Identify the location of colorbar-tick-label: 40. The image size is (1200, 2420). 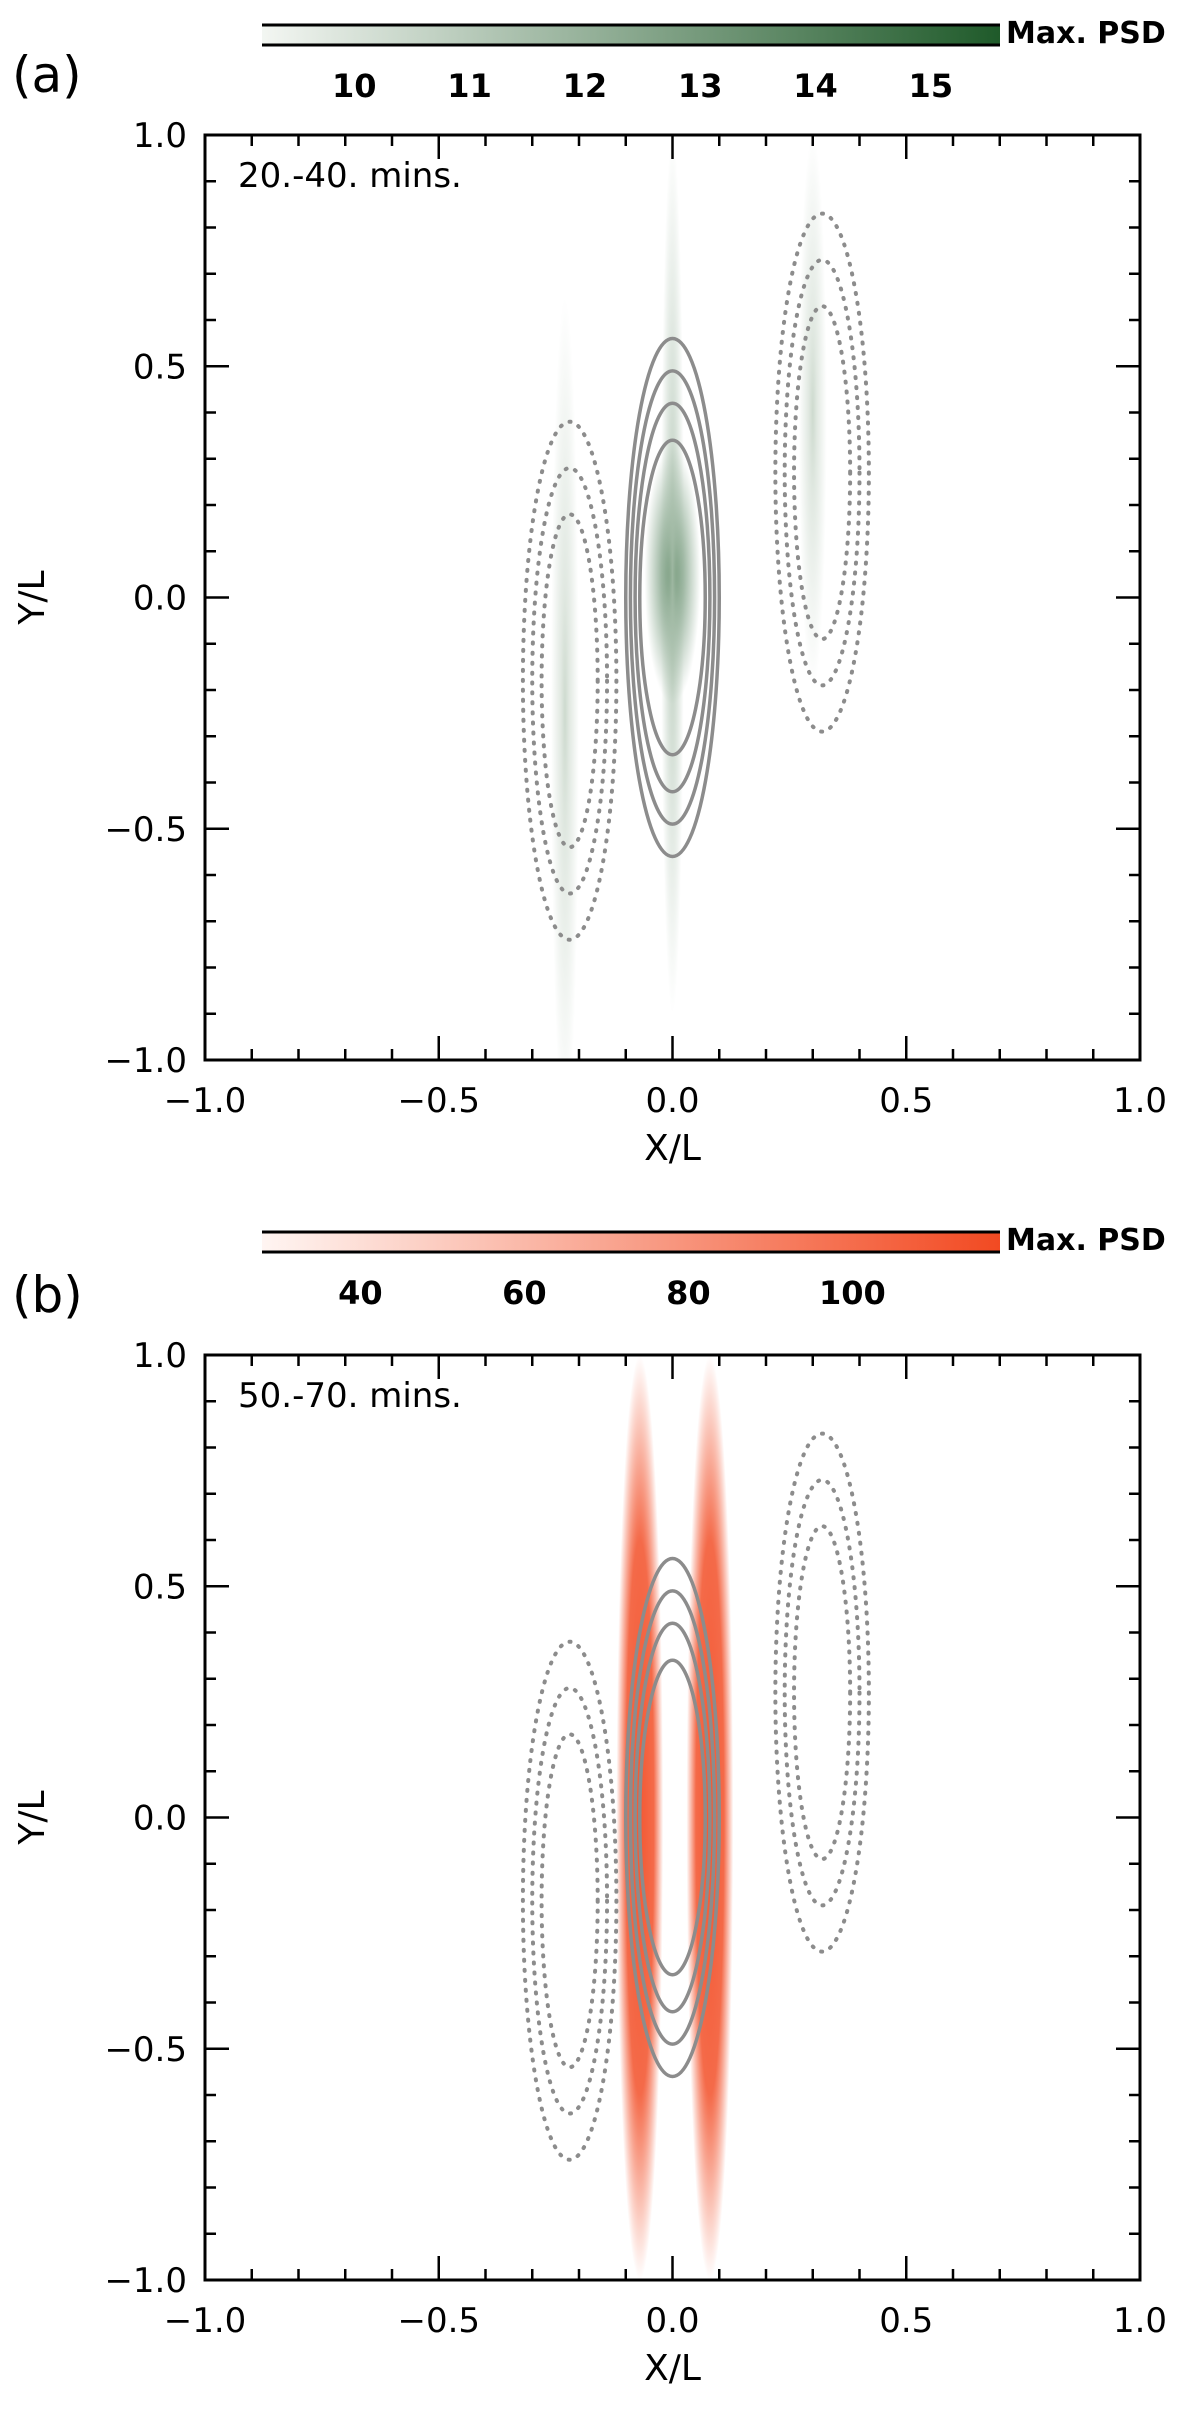
(360, 1293).